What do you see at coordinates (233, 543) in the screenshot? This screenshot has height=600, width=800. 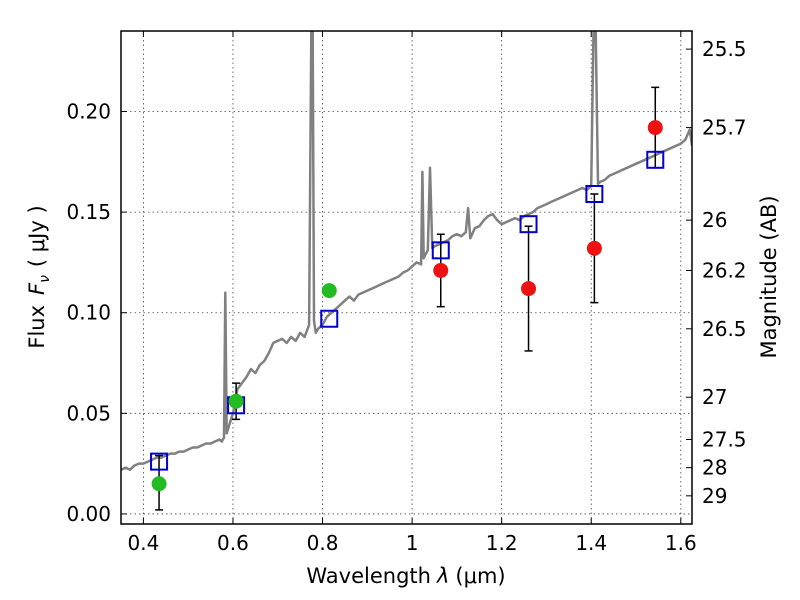 I see `x-tick-label: 0.6` at bounding box center [233, 543].